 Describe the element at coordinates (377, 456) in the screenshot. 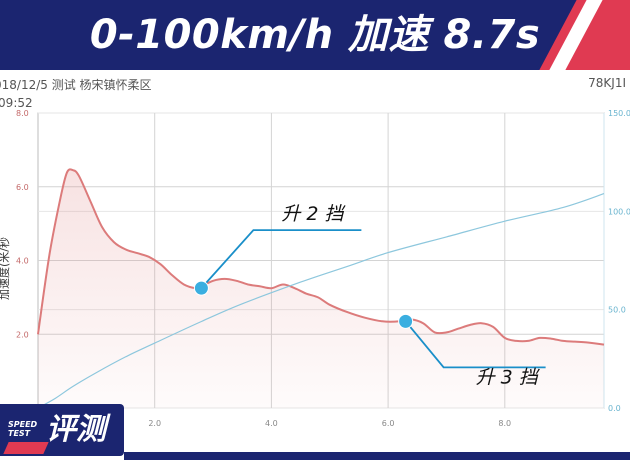

I see `footer-bar` at that location.